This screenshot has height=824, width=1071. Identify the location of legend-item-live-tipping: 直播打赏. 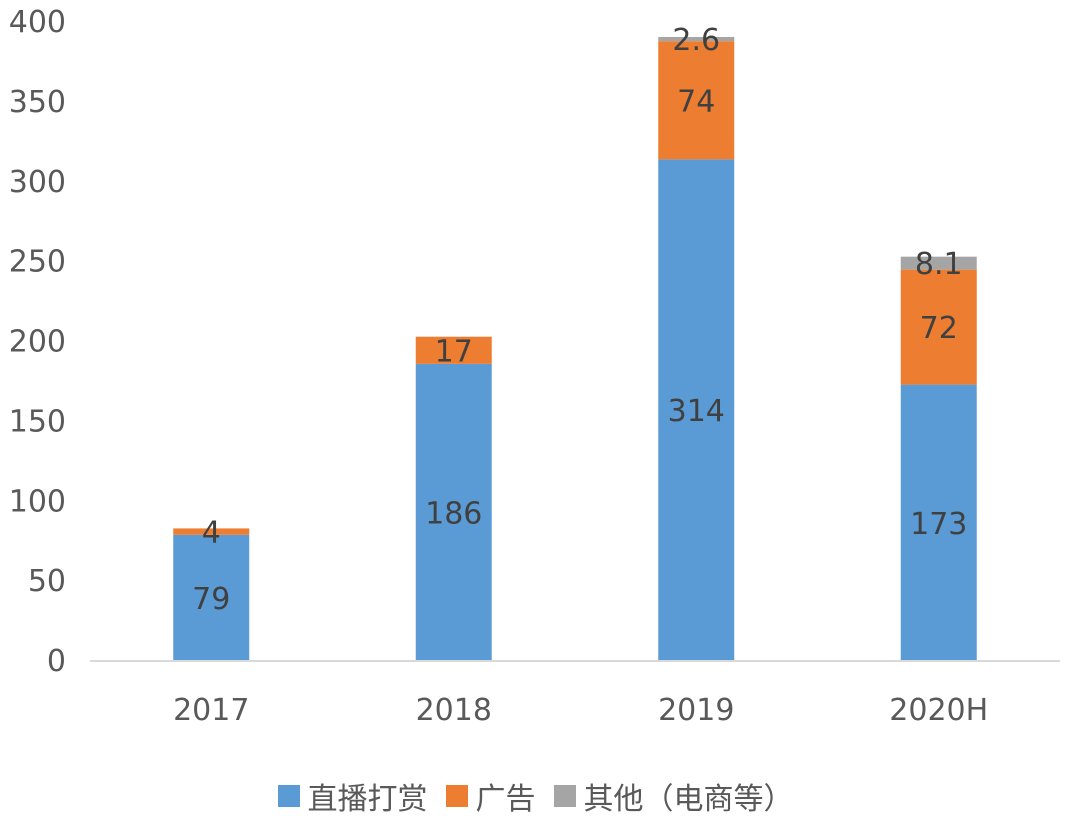
(352, 796).